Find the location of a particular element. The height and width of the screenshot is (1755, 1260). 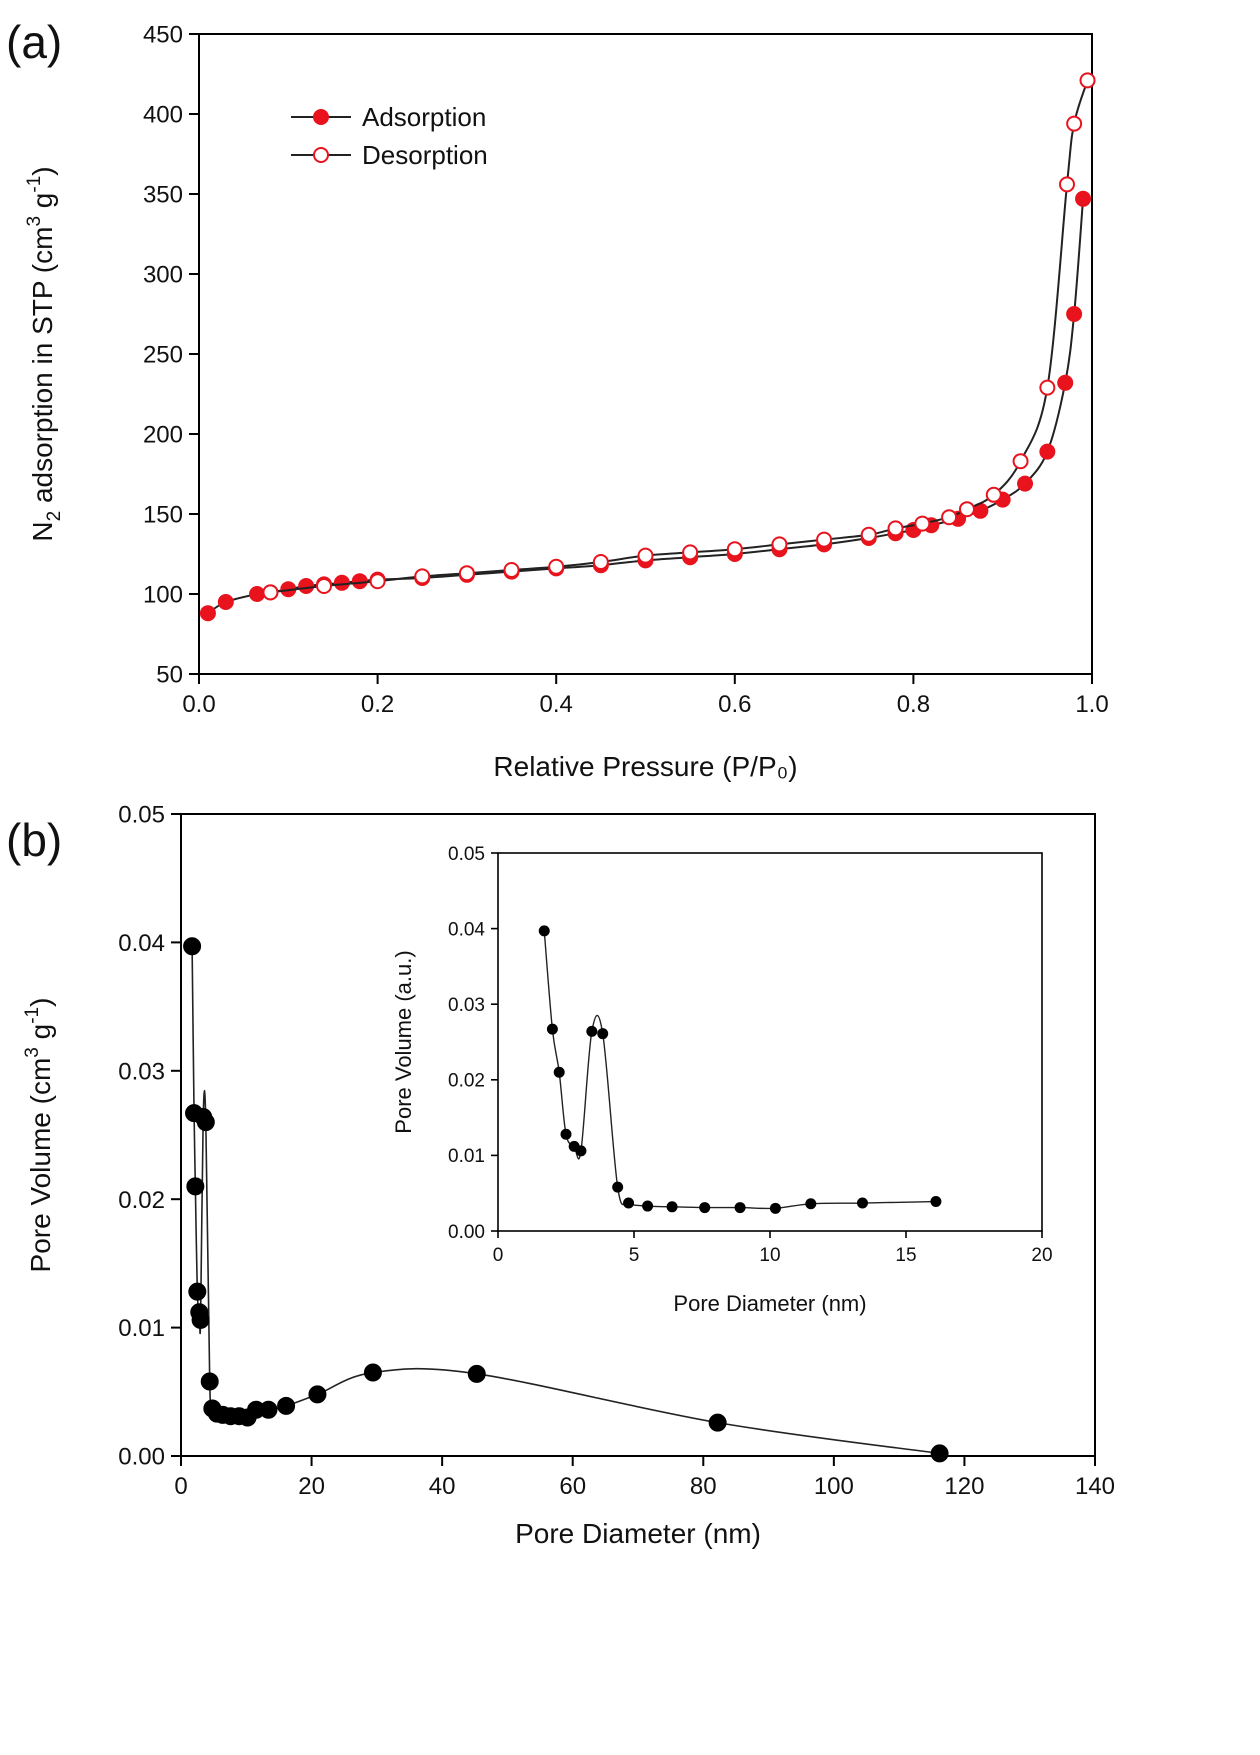

x-tick-label: 80 is located at coordinates (703, 1486).